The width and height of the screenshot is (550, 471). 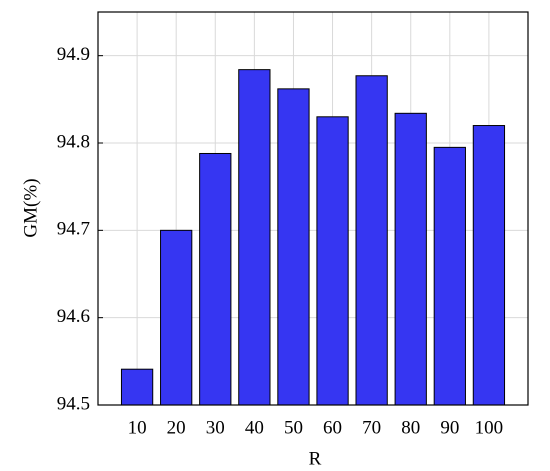 What do you see at coordinates (315, 458) in the screenshot?
I see `x-axis-label: R` at bounding box center [315, 458].